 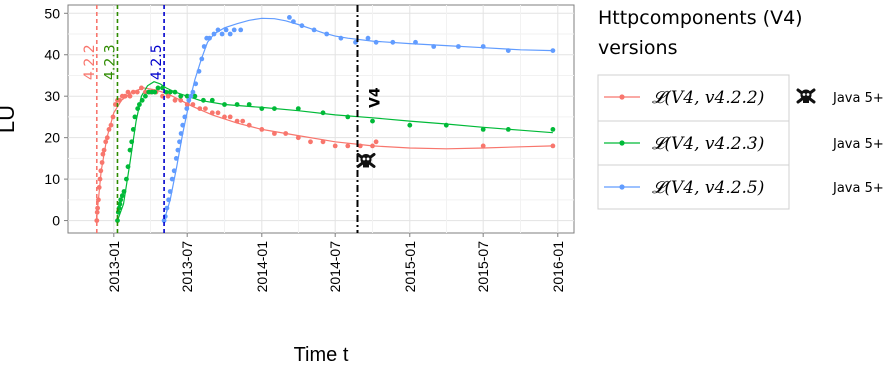 I want to click on legend-key-point, so click(x=622, y=187).